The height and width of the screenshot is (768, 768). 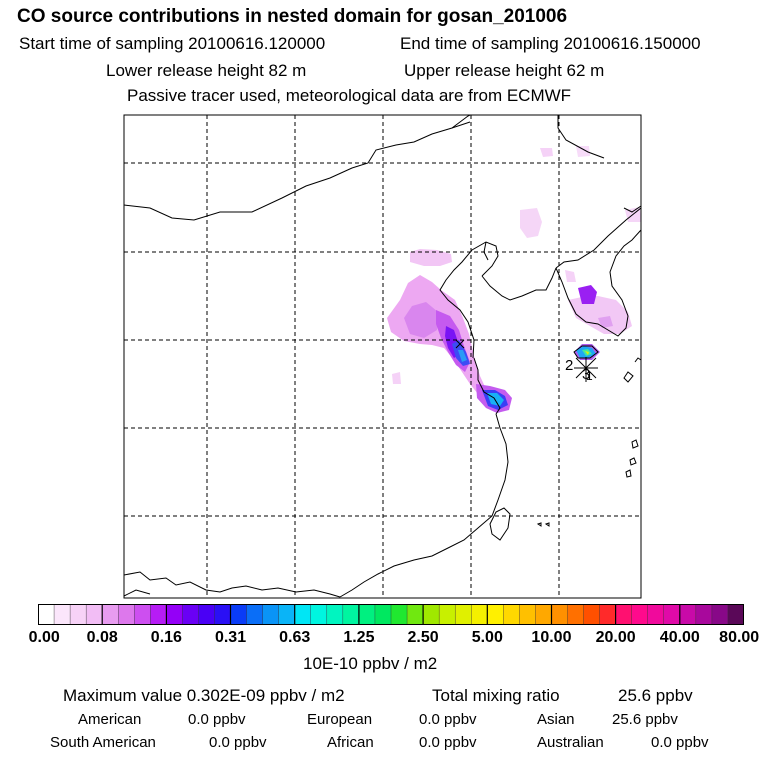 What do you see at coordinates (44, 637) in the screenshot?
I see `color-scale-tick-label: 0.00` at bounding box center [44, 637].